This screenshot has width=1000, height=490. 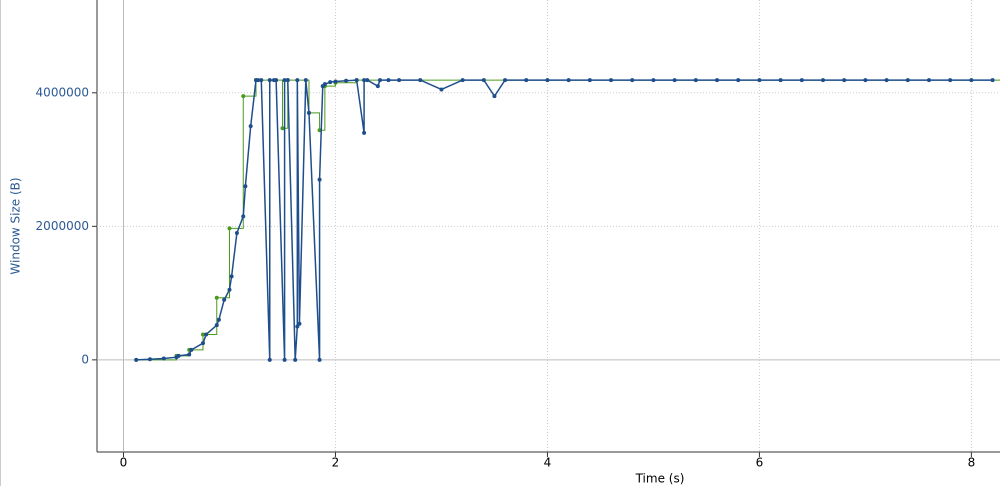 I want to click on y-axis-label: Window Size (B), so click(x=16, y=225).